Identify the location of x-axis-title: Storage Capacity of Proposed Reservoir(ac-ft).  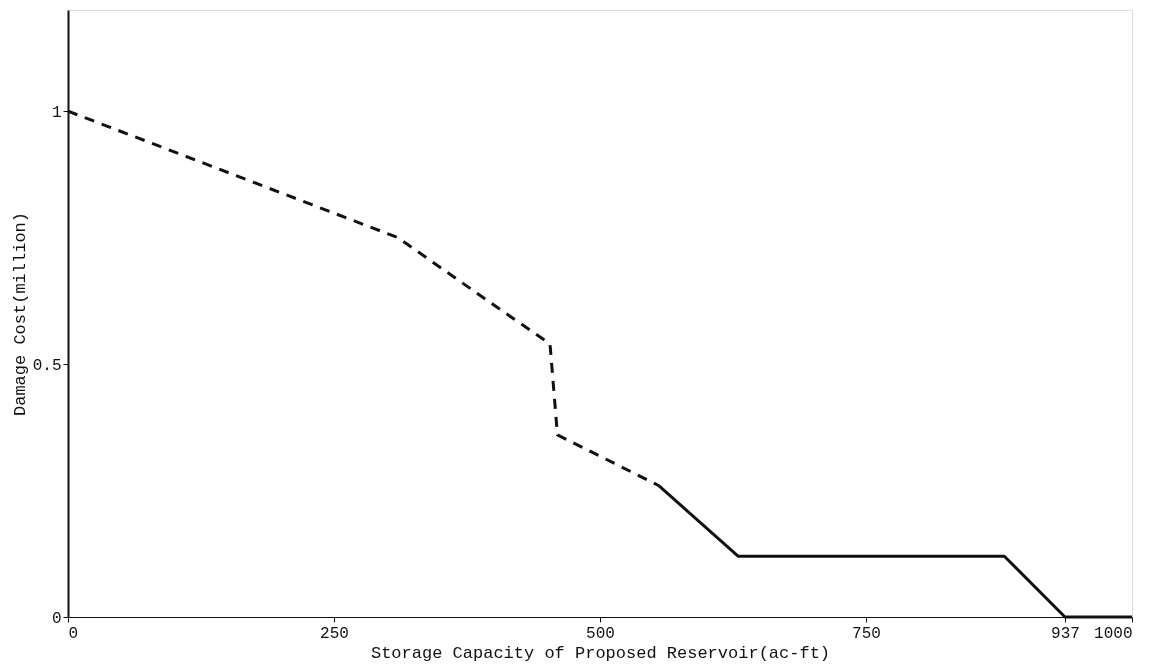
(600, 653).